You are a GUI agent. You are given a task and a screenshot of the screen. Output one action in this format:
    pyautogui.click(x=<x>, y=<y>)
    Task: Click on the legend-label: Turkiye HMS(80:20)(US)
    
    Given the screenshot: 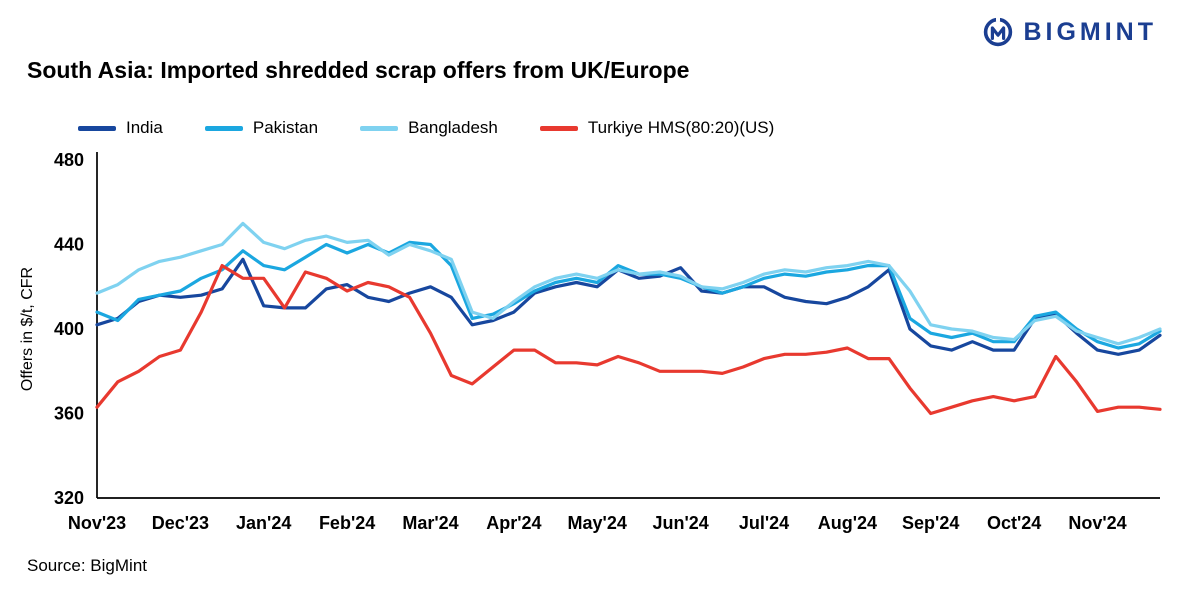 What is the action you would take?
    pyautogui.click(x=681, y=127)
    